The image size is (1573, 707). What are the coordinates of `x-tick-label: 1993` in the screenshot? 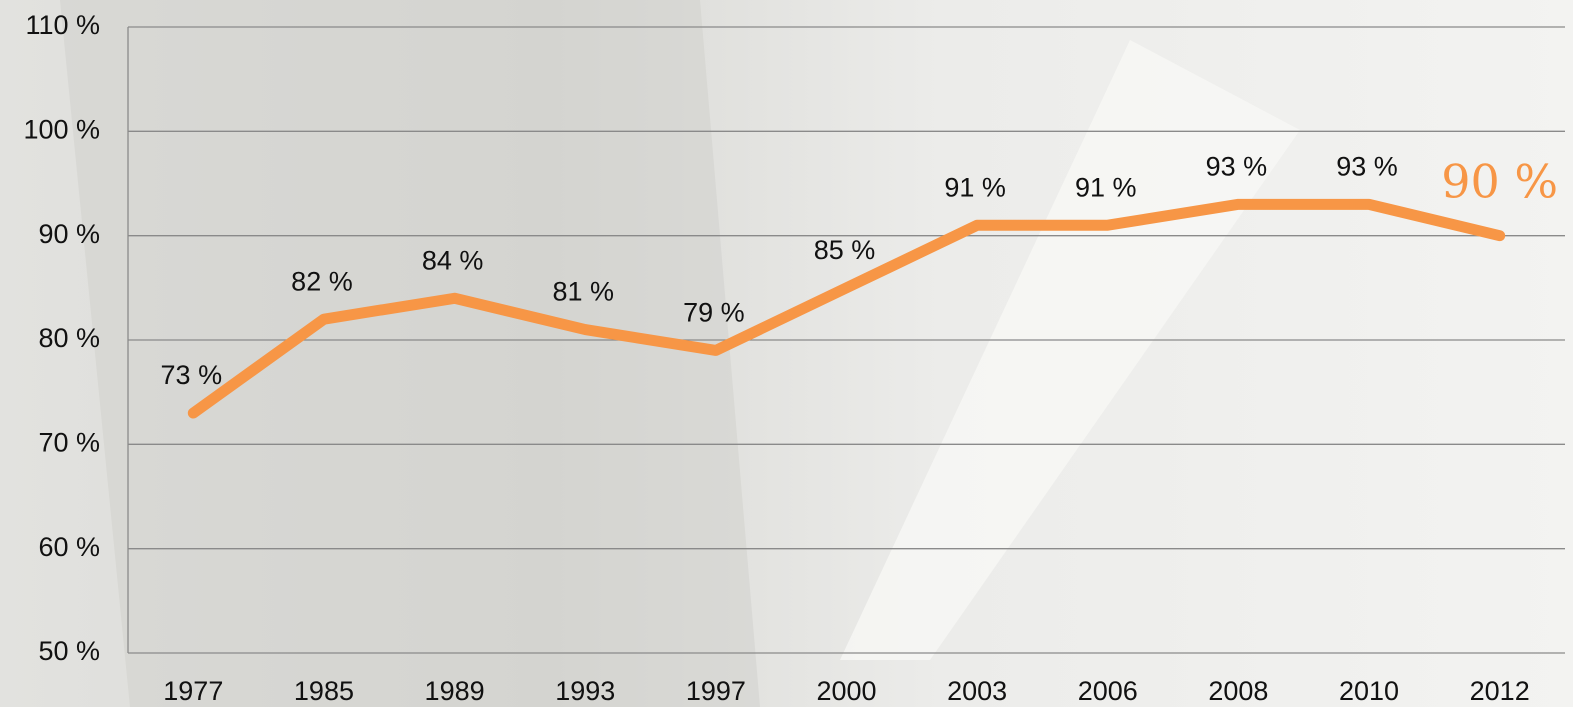 It's located at (585, 691).